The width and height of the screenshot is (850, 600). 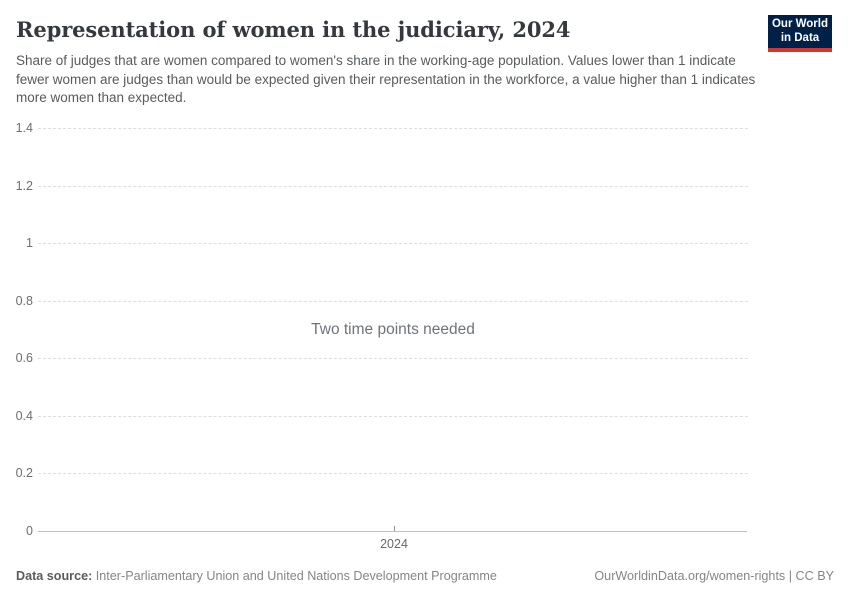 What do you see at coordinates (394, 528) in the screenshot?
I see `x-axis-tick-mark` at bounding box center [394, 528].